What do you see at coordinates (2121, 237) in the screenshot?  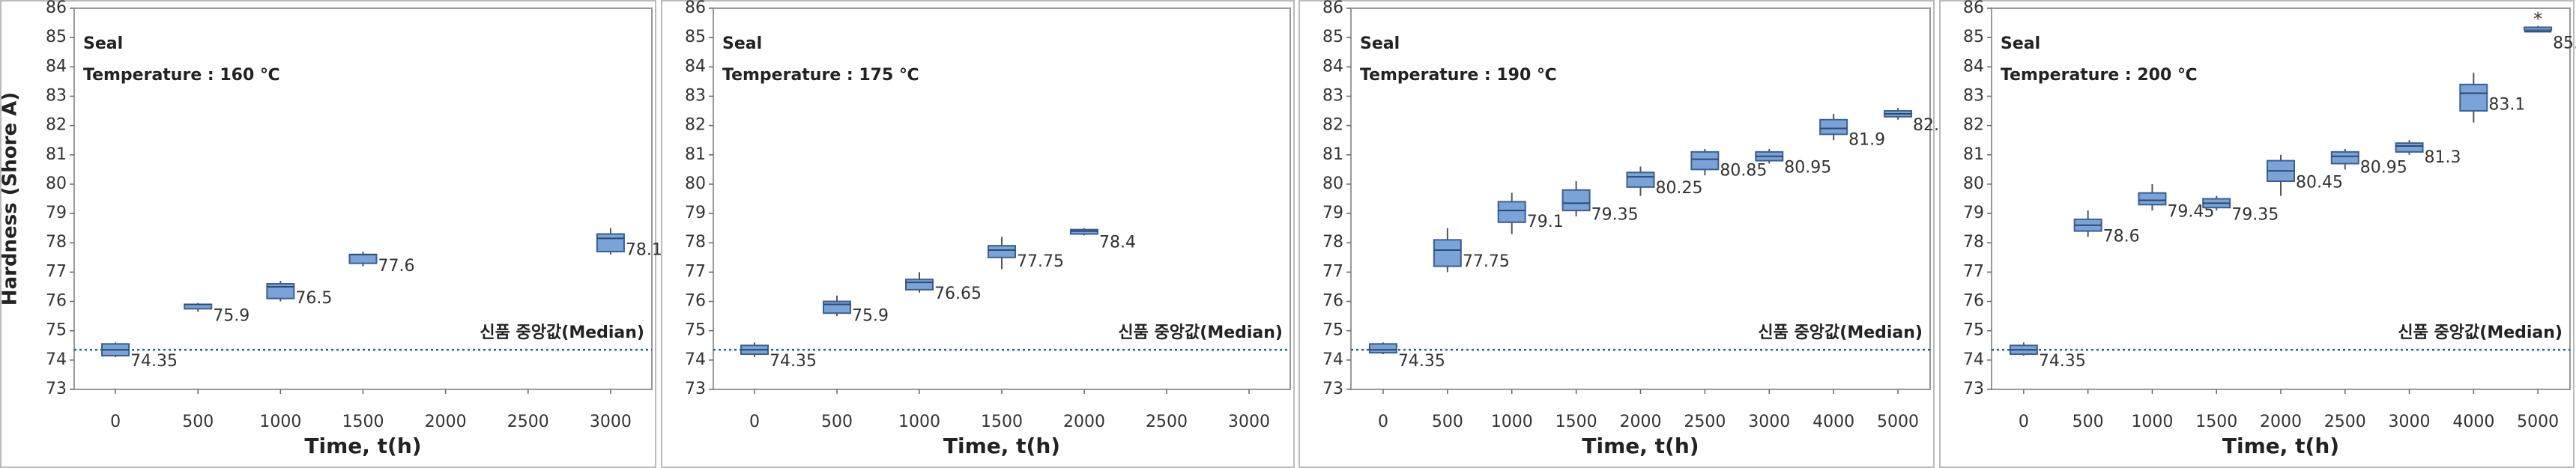 I see `value-label: 78.6` at bounding box center [2121, 237].